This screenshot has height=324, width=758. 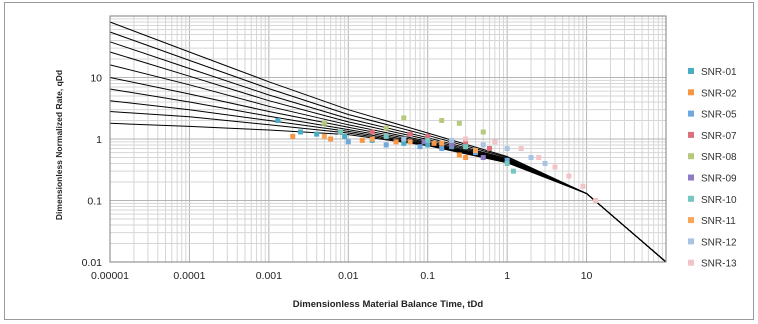 I want to click on legend-label: SNR-02, so click(x=719, y=93).